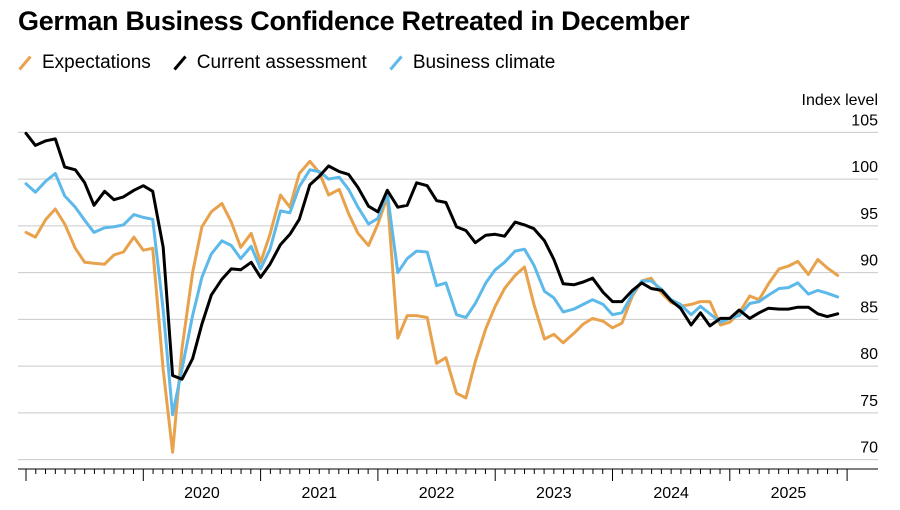 The width and height of the screenshot is (900, 510). Describe the element at coordinates (864, 284) in the screenshot. I see `y-axis-tick-labels: 105 100 95 90 85 80 75 70` at that location.